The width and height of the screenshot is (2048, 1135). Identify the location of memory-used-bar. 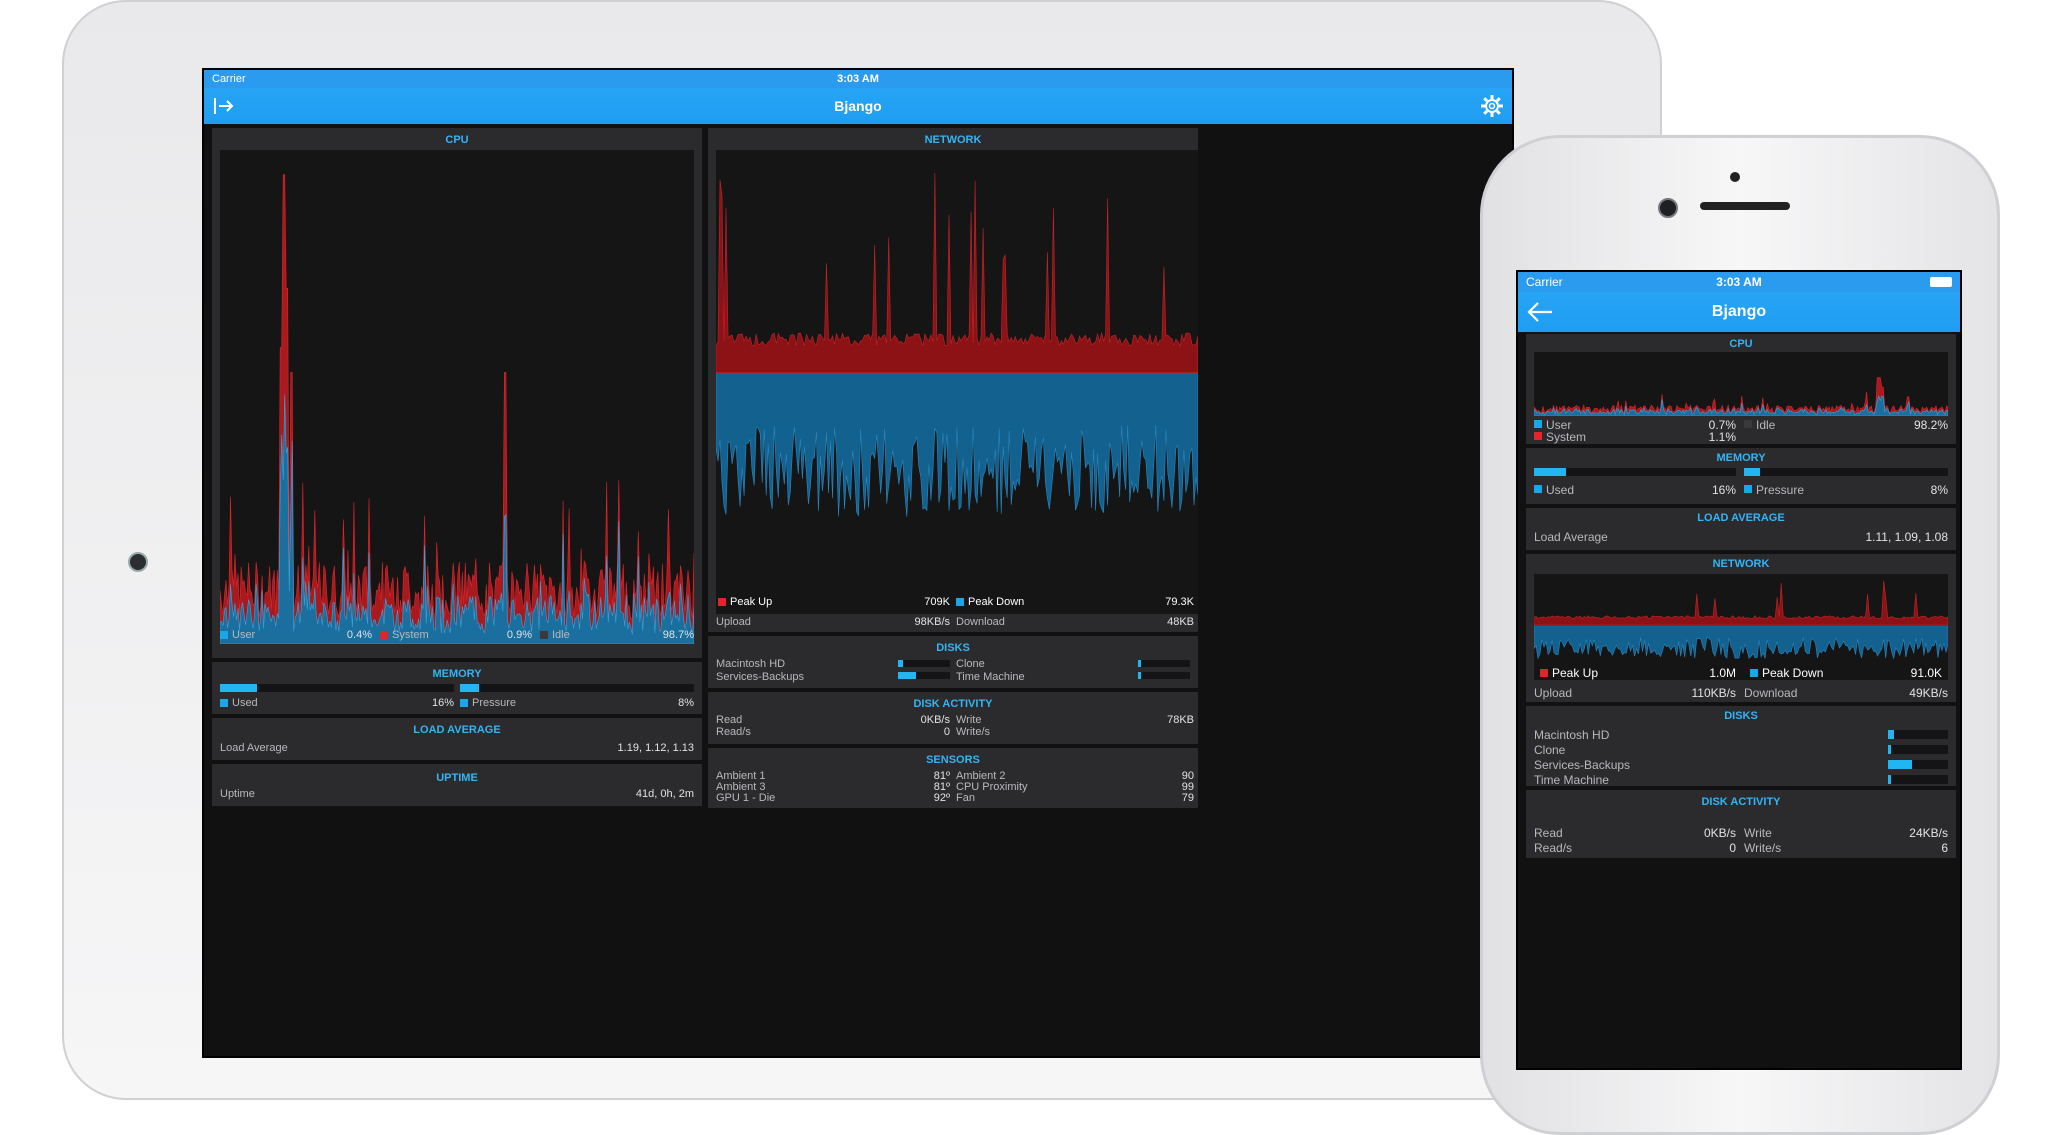
(1635, 472).